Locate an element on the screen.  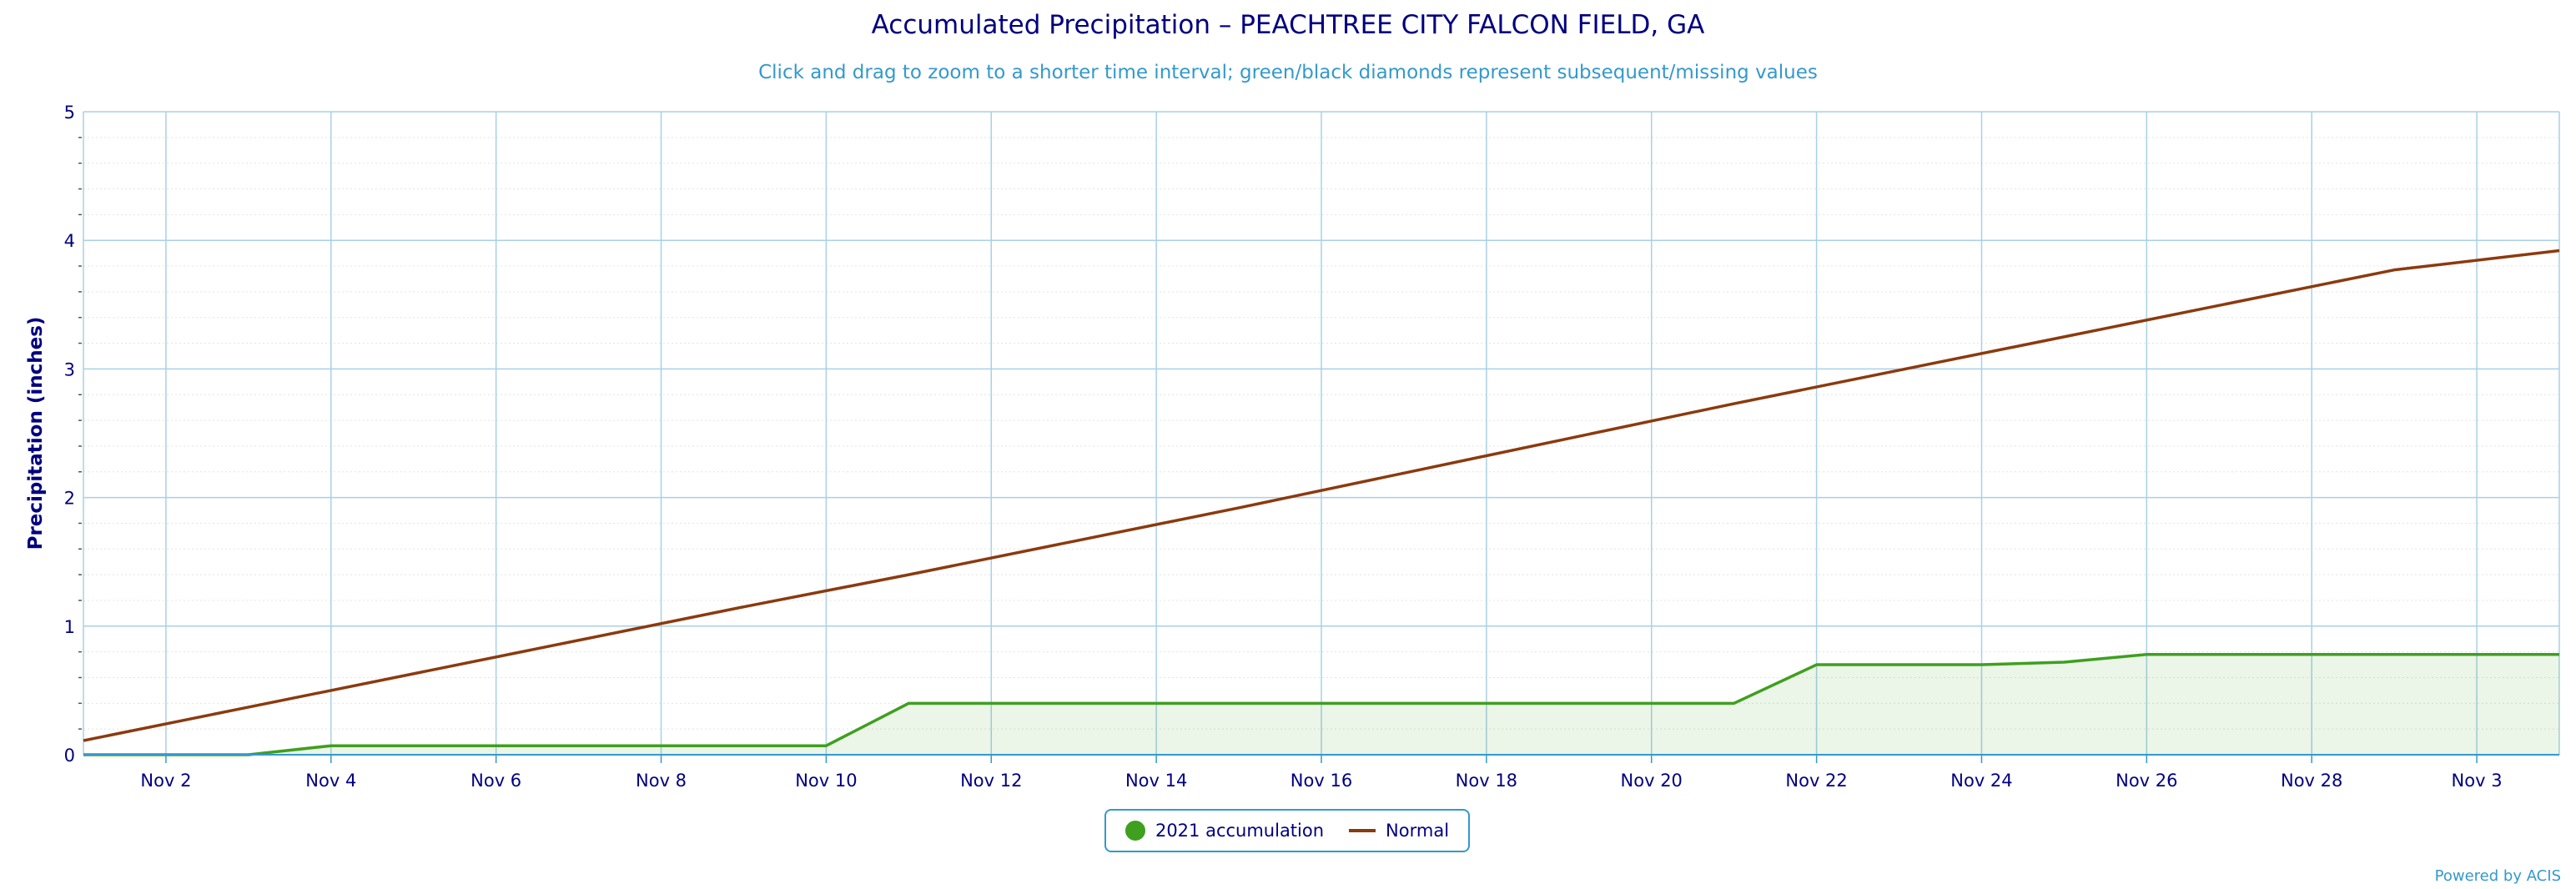
legend-item-accumulation: 2021 accumulation is located at coordinates (1224, 831).